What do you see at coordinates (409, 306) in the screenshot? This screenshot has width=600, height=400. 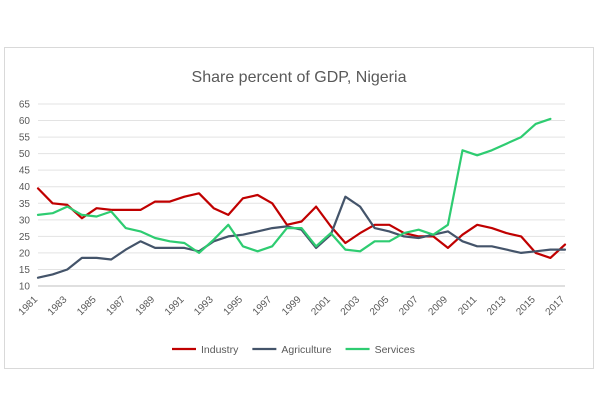 I see `x-tick-label: 2007` at bounding box center [409, 306].